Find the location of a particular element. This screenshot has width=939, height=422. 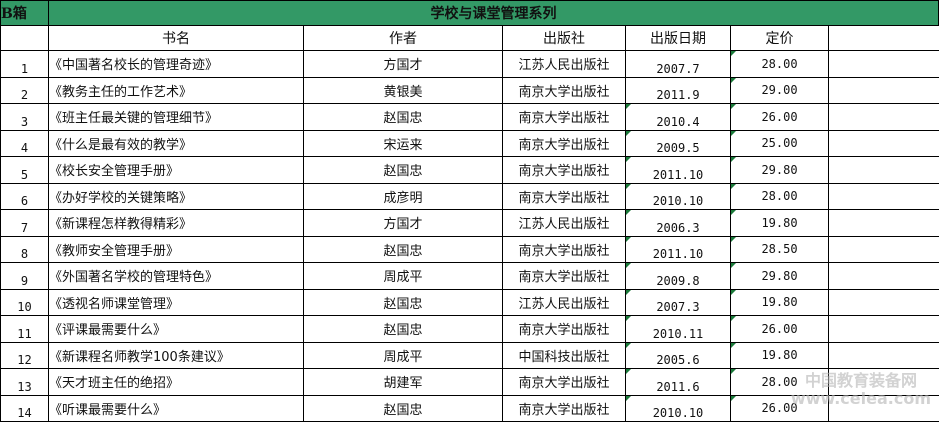

header-publisher: 出版社 is located at coordinates (564, 38).